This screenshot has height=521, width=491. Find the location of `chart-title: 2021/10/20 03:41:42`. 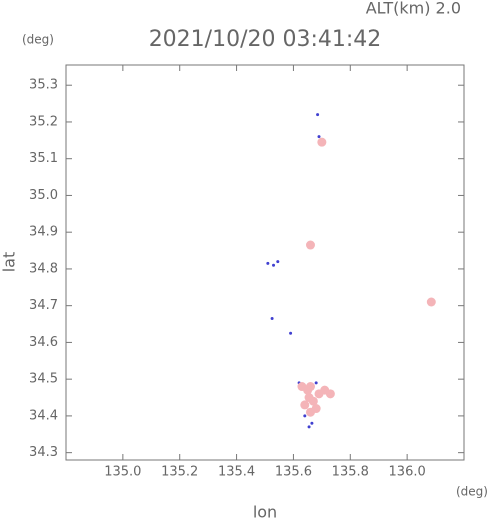

chart-title: 2021/10/20 03:41:42 is located at coordinates (265, 39).